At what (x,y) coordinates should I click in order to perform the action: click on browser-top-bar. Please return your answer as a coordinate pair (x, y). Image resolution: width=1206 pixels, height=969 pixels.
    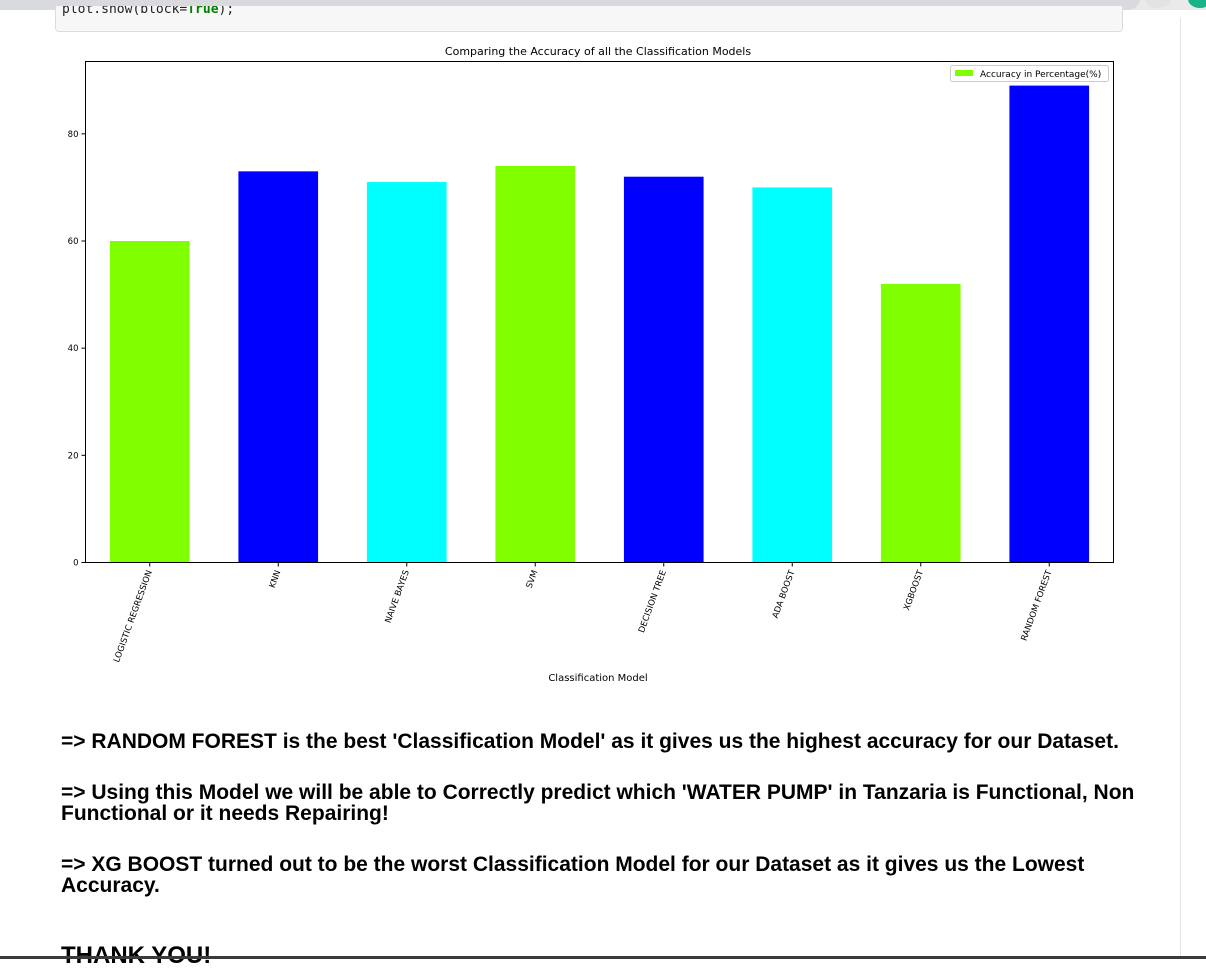
    Looking at the image, I should click on (603, 5).